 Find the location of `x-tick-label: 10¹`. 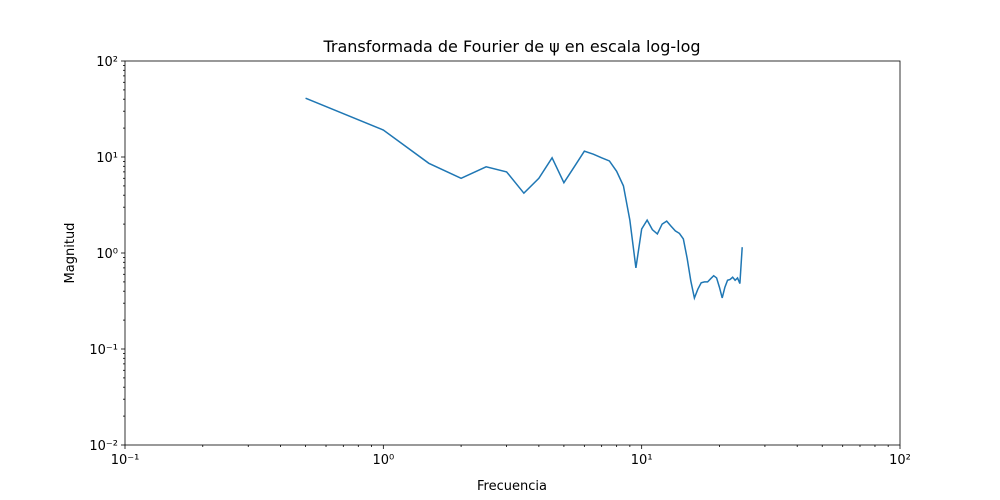

x-tick-label: 10¹ is located at coordinates (642, 460).